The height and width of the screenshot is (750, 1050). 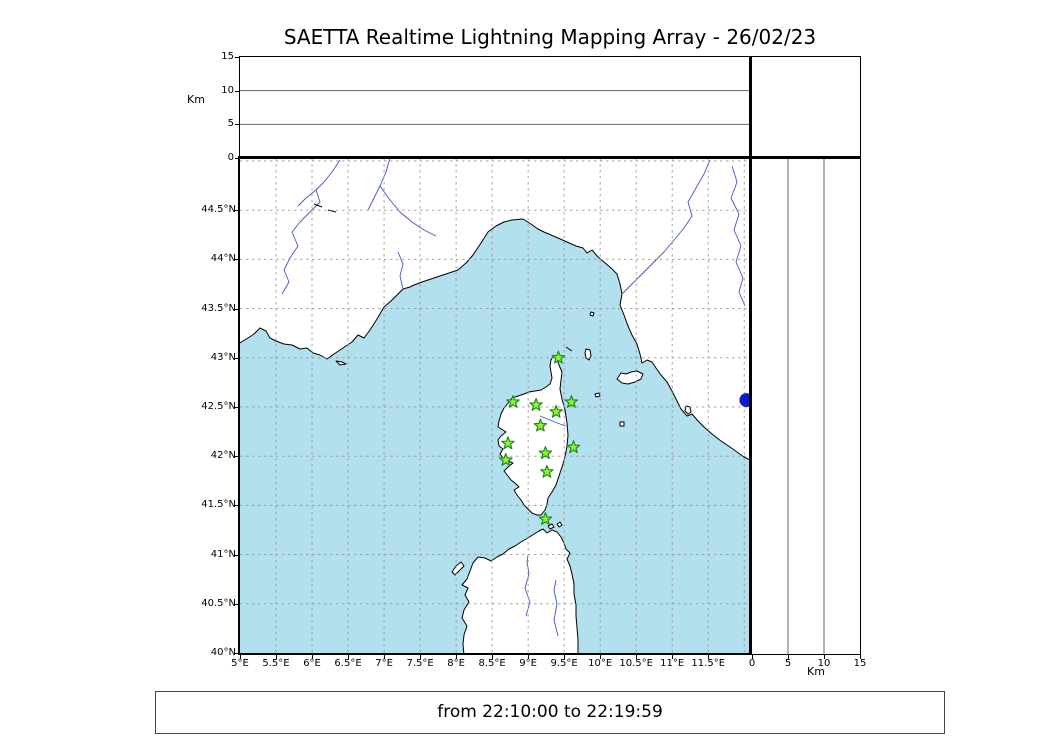 What do you see at coordinates (569, 349) in the screenshot?
I see `giraglia-mark` at bounding box center [569, 349].